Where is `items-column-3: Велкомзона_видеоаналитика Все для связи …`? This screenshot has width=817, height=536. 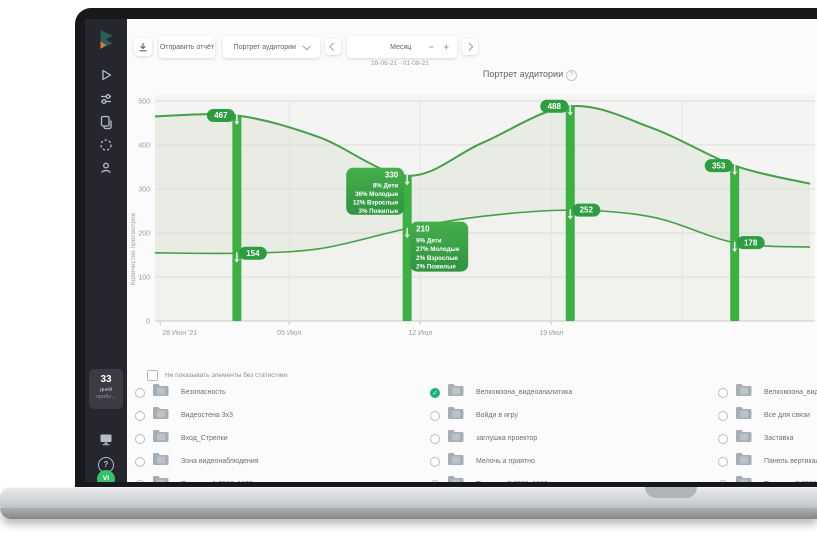 items-column-3: Велкомзона_видеоаналитика Все для связи … is located at coordinates (767, 431).